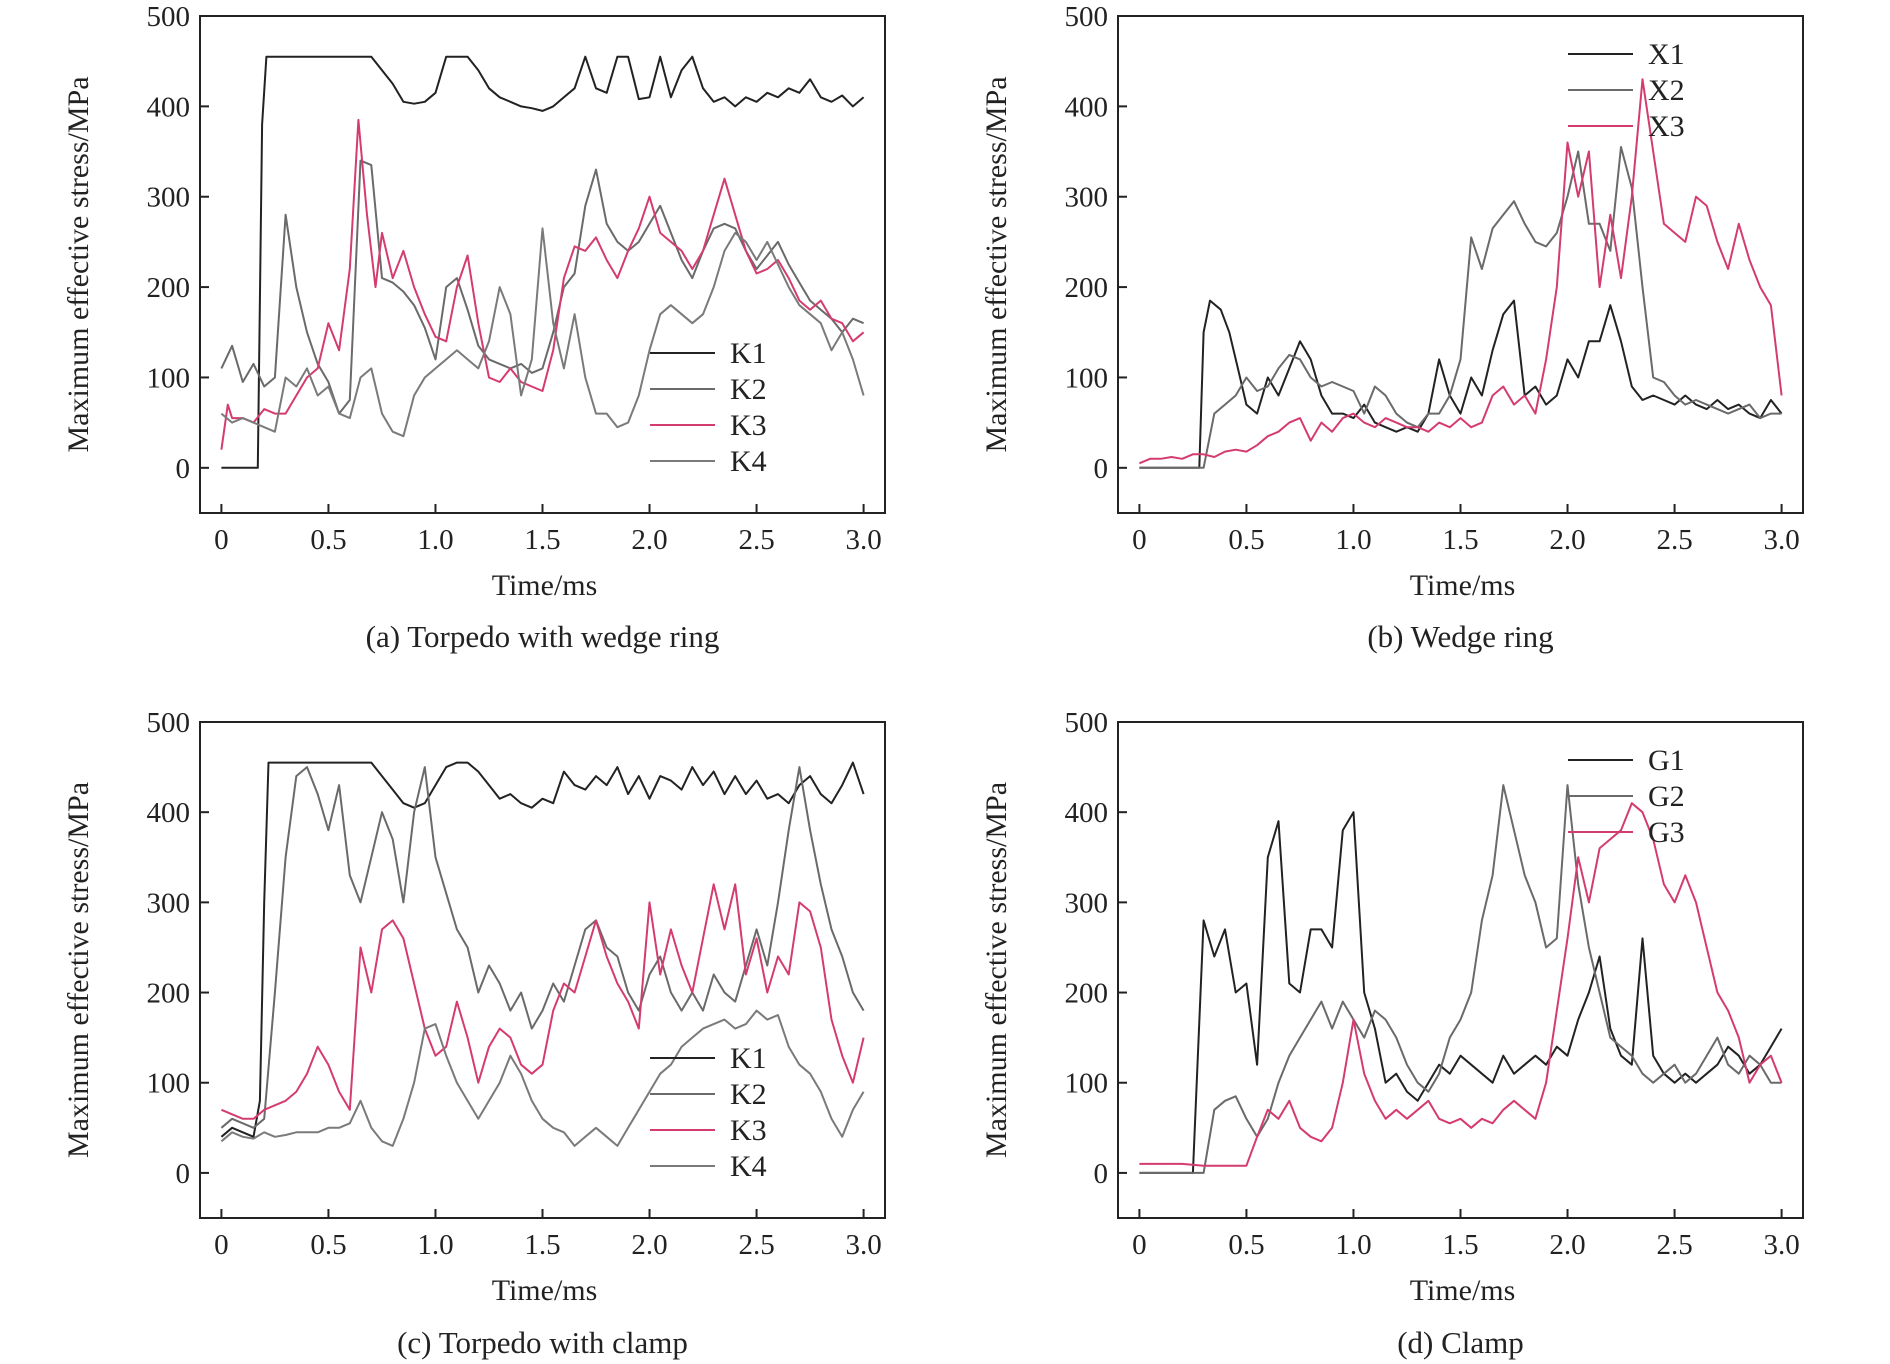 This screenshot has height=1364, width=1890. What do you see at coordinates (542, 1342) in the screenshot?
I see `panel-caption: (c) Torpedo with clamp` at bounding box center [542, 1342].